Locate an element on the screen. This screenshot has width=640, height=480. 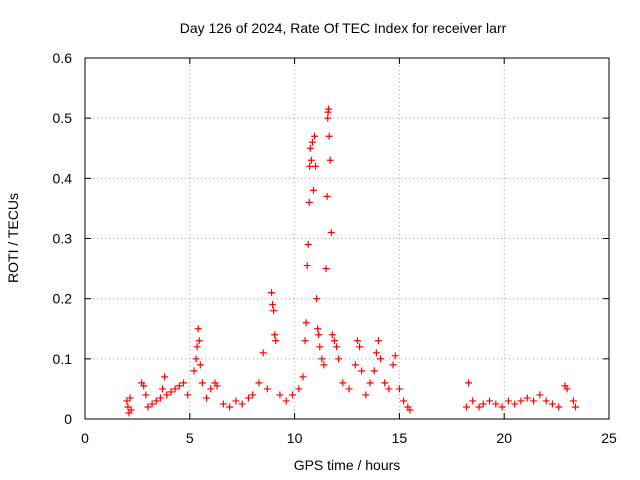
x-tick-label: 5 is located at coordinates (190, 438).